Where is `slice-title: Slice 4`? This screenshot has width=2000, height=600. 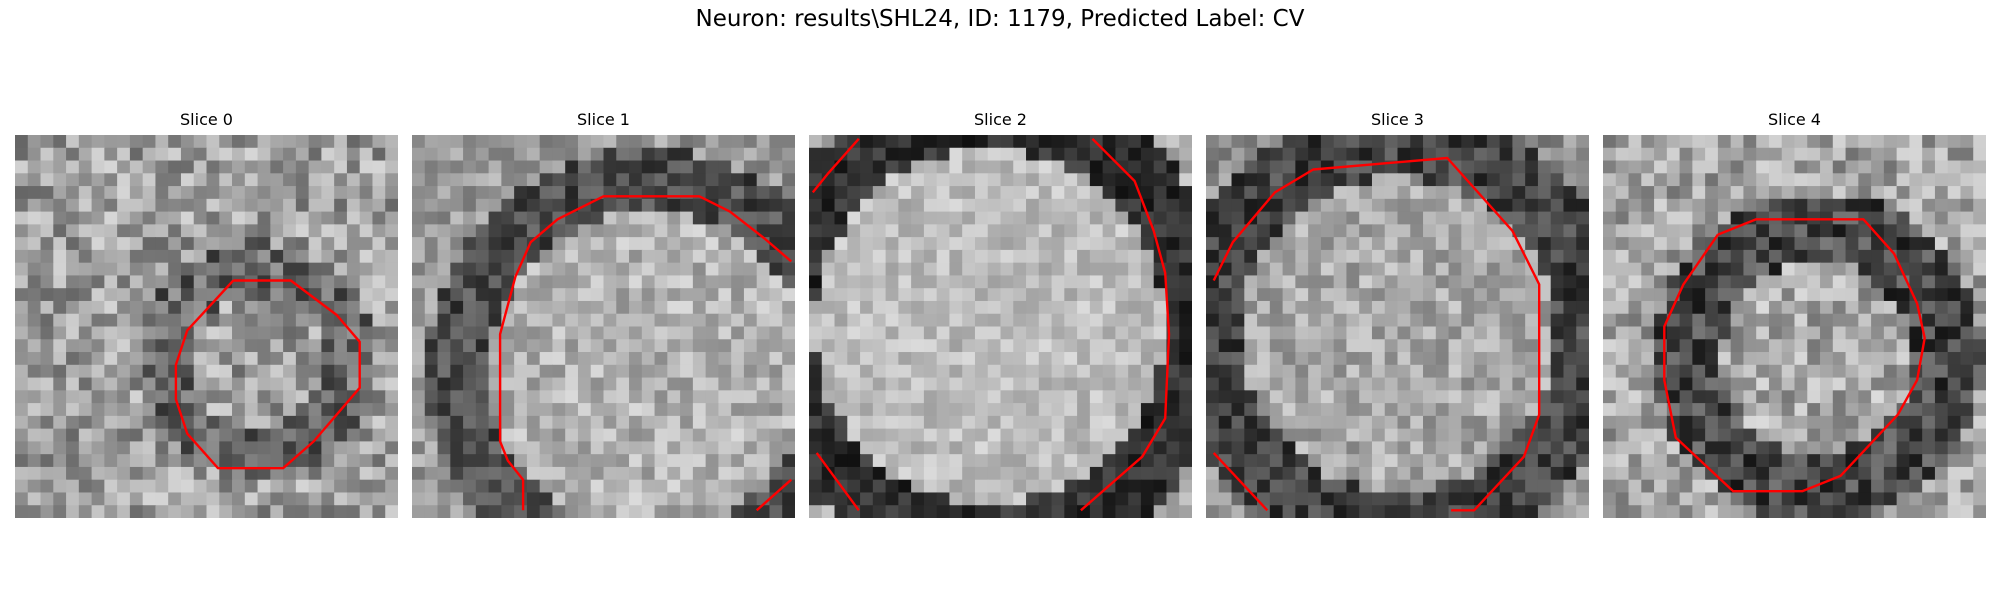
slice-title: Slice 4 is located at coordinates (1794, 119).